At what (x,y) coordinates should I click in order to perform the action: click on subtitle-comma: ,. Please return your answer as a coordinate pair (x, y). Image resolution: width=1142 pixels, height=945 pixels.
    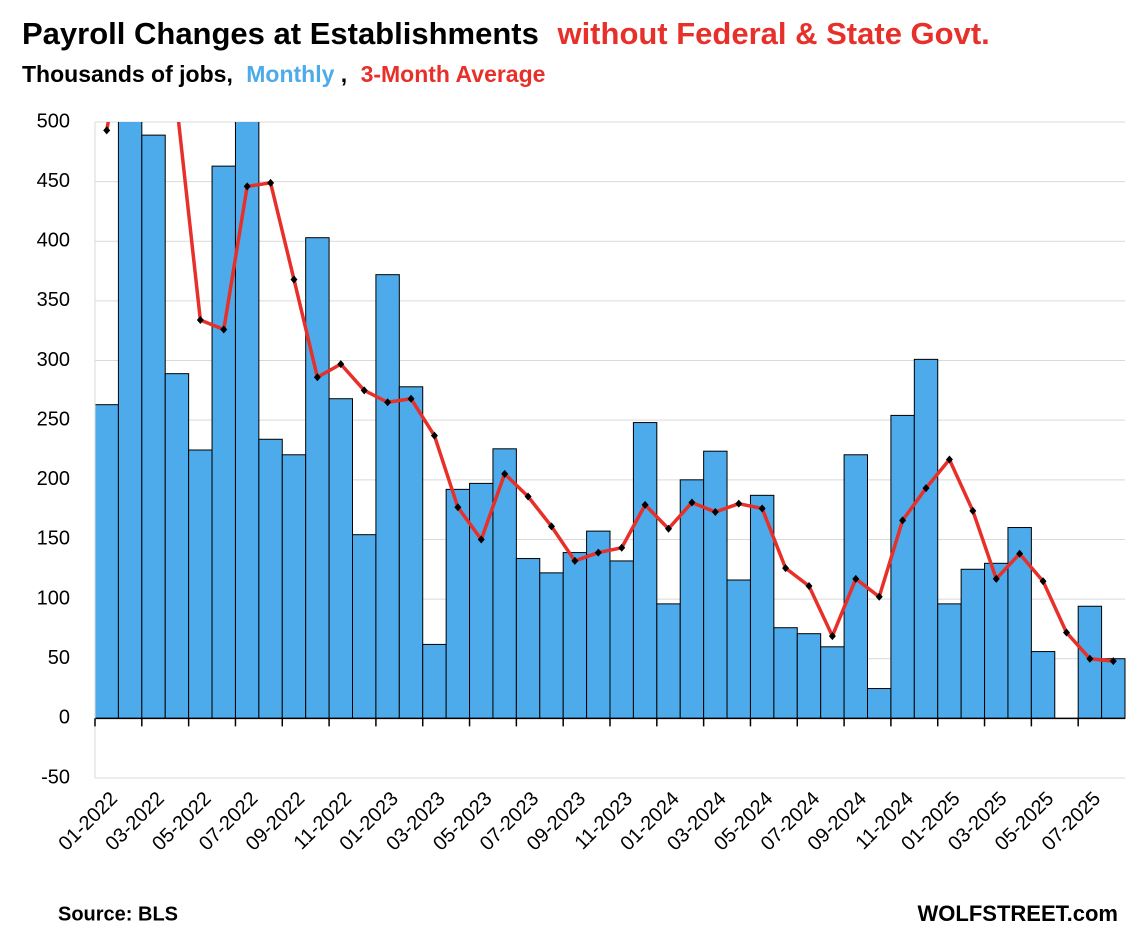
    Looking at the image, I should click on (344, 74).